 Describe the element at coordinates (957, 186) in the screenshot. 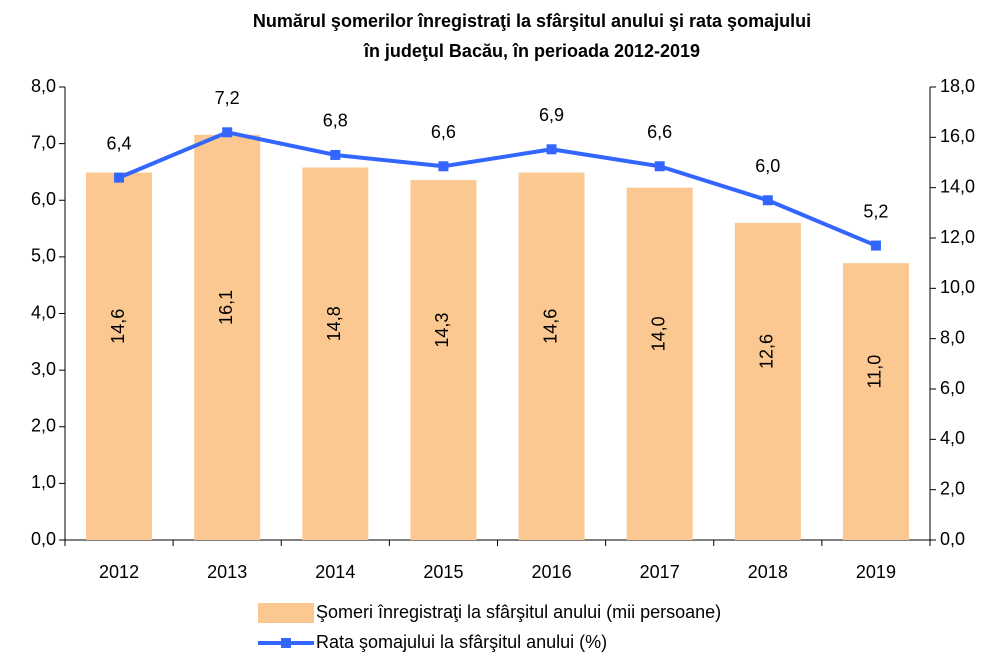

I see `y2-tick-label: 14,0` at that location.